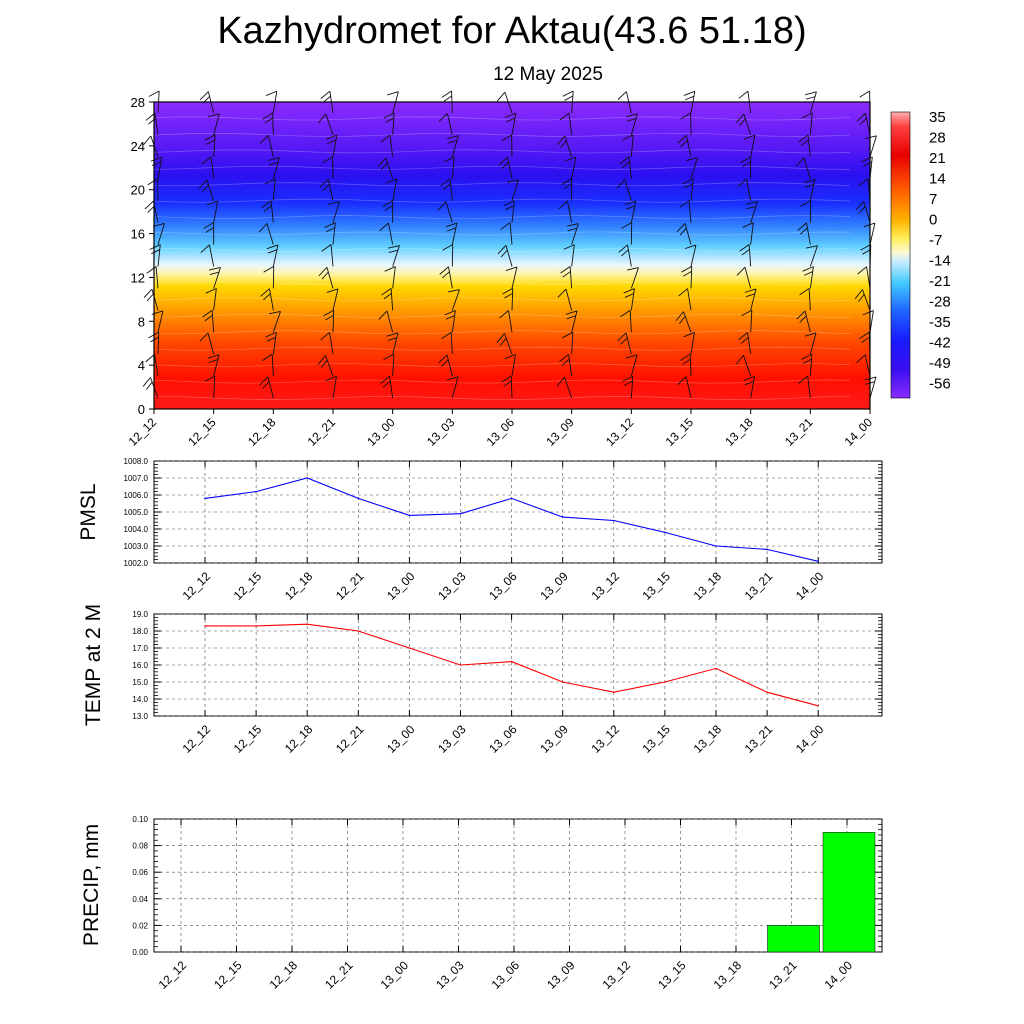 The height and width of the screenshot is (1024, 1024). What do you see at coordinates (605, 739) in the screenshot?
I see `x-tick-label: 13_12` at bounding box center [605, 739].